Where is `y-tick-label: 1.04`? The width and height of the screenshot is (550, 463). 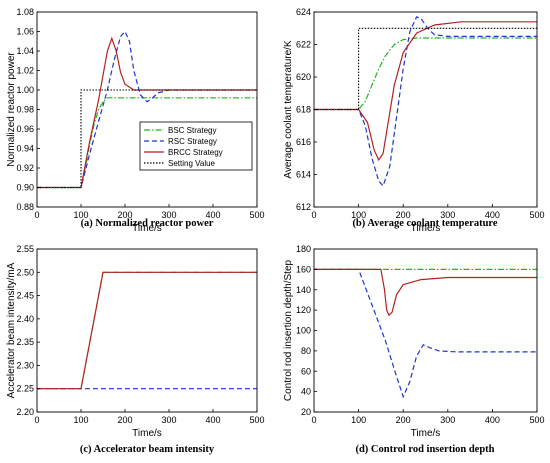 y-tick-label: 1.04 is located at coordinates (25, 51).